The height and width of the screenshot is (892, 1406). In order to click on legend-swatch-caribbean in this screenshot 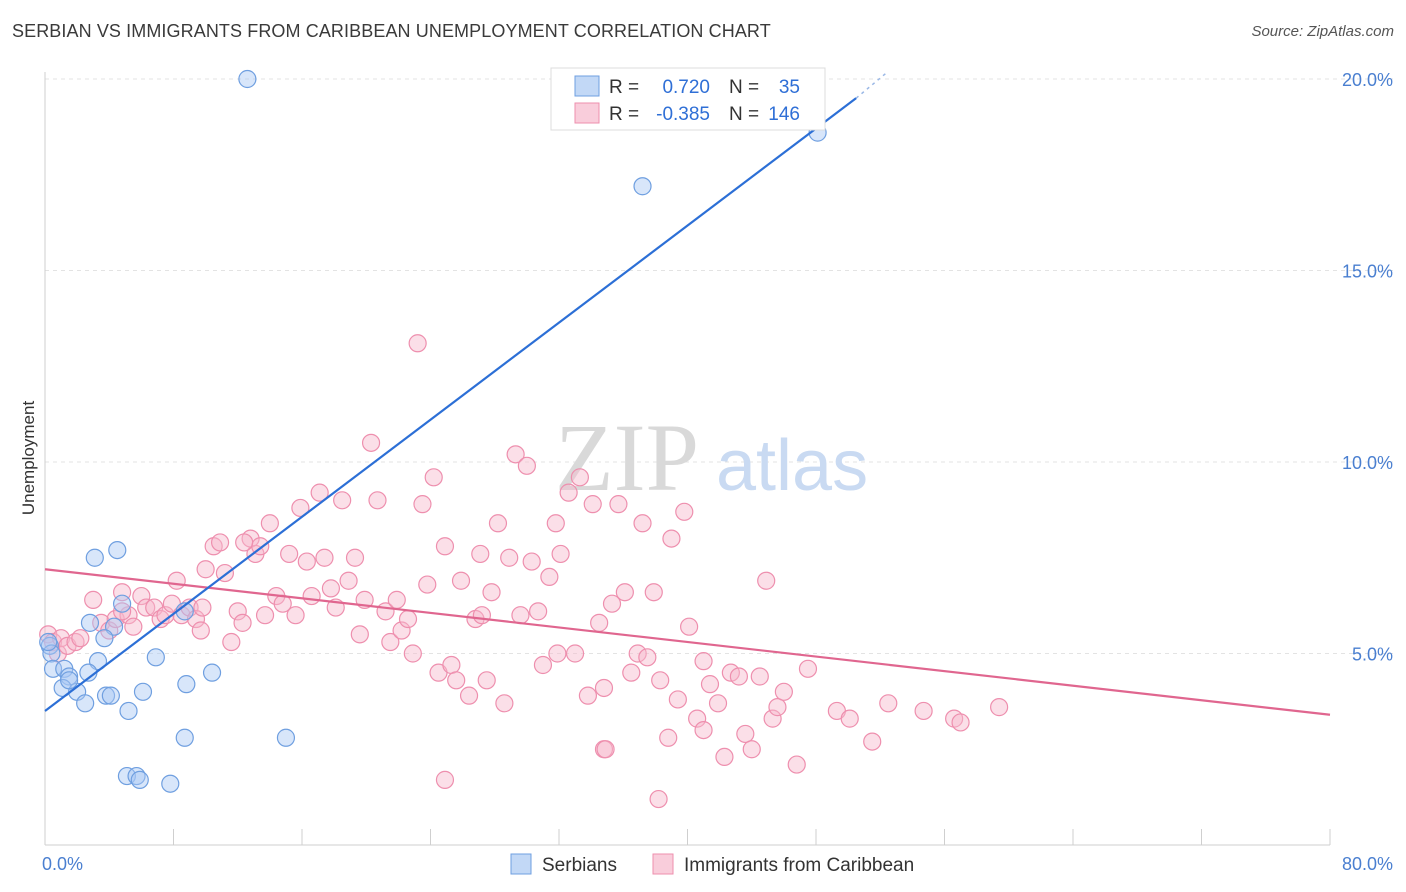, I will do `click(587, 113)`.